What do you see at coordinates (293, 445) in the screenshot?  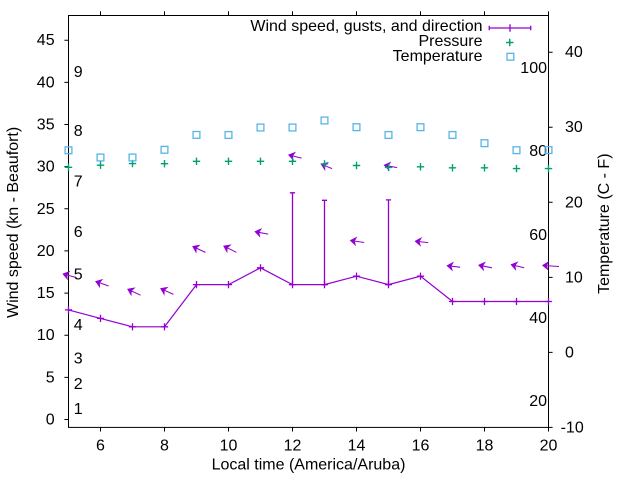 I see `svg-text: 12` at bounding box center [293, 445].